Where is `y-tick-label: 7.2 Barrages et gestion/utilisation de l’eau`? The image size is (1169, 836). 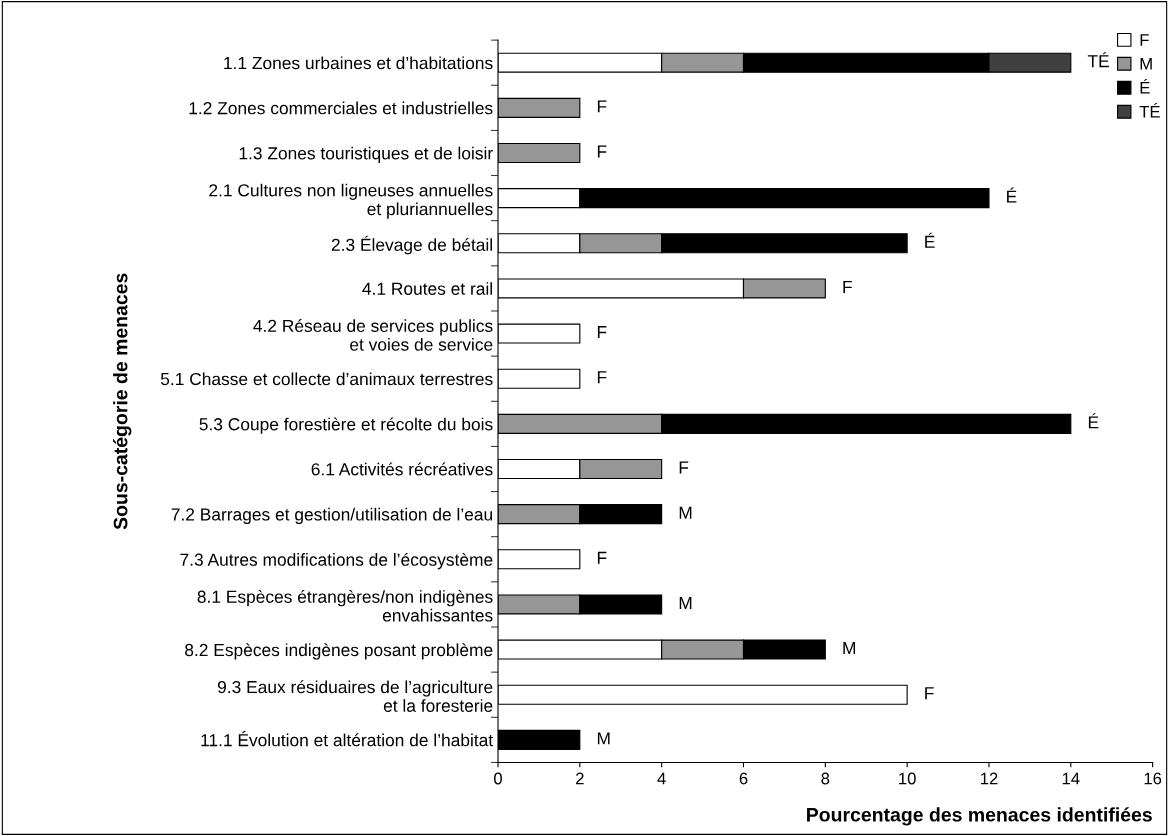 y-tick-label: 7.2 Barrages et gestion/utilisation de l’eau is located at coordinates (331, 516).